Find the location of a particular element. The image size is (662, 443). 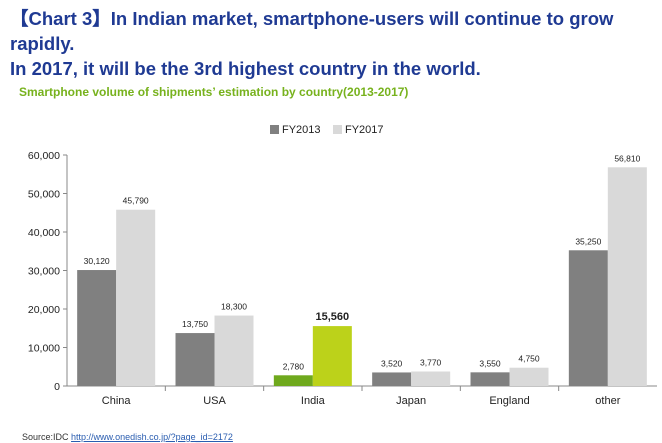

bar-usa-fy2017 is located at coordinates (234, 350).